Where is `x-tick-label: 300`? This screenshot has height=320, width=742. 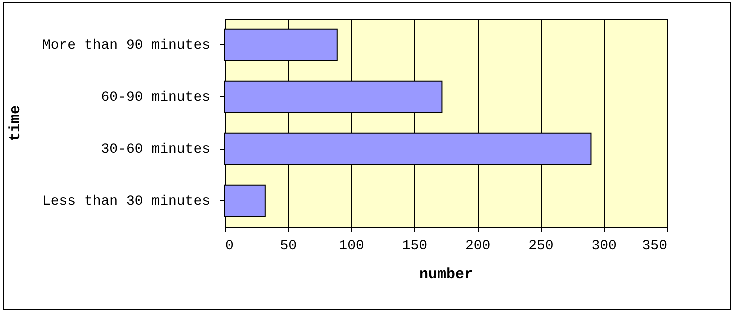
x-tick-label: 300 is located at coordinates (604, 246).